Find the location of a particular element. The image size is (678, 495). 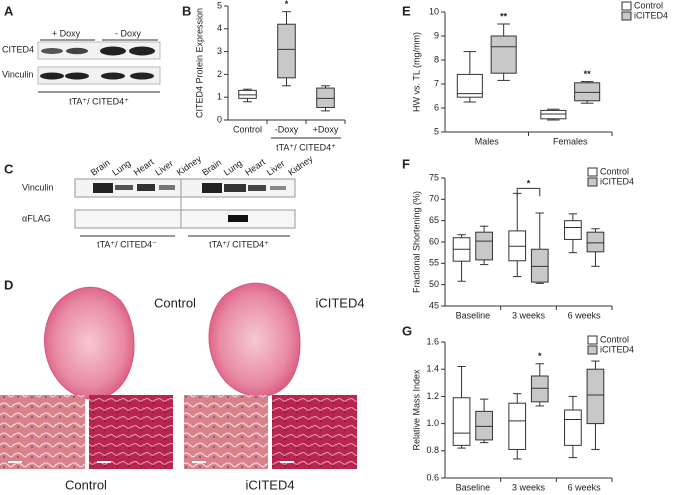

y-tick-label: 60 is located at coordinates (434, 241).